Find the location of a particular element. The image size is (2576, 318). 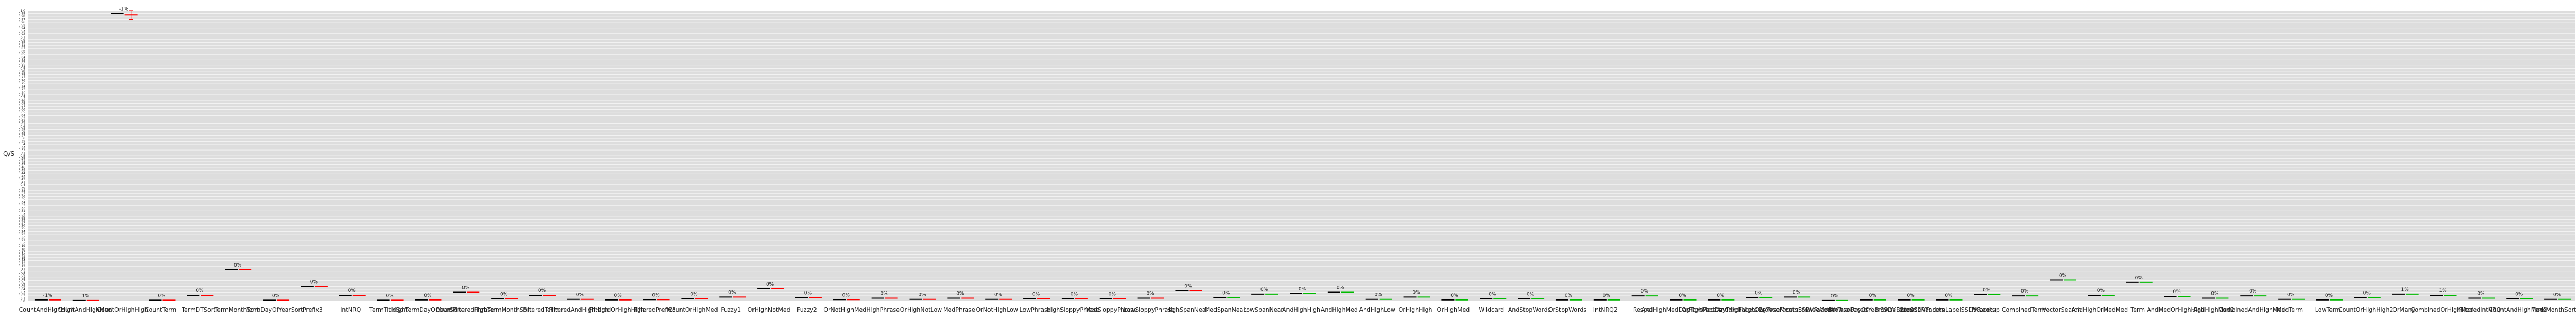

x-tick-label: HighTermMonthSort is located at coordinates (503, 309).